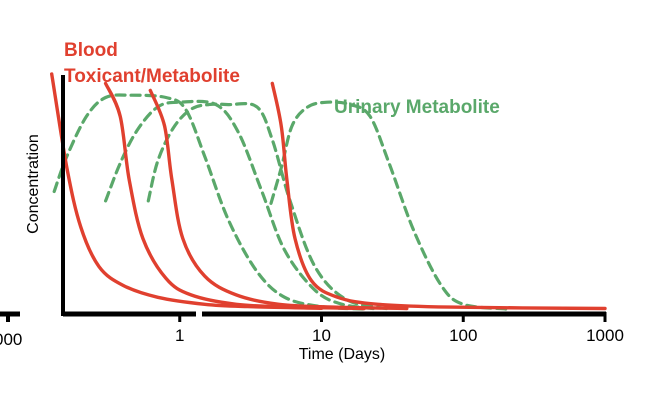 The width and height of the screenshot is (656, 418). What do you see at coordinates (417, 107) in the screenshot?
I see `urinary-label: Urinary Metabolite` at bounding box center [417, 107].